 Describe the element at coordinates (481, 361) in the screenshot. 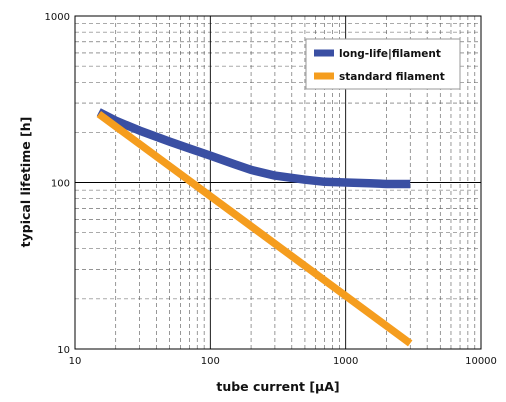

I see `x-tick-label: 10000` at that location.